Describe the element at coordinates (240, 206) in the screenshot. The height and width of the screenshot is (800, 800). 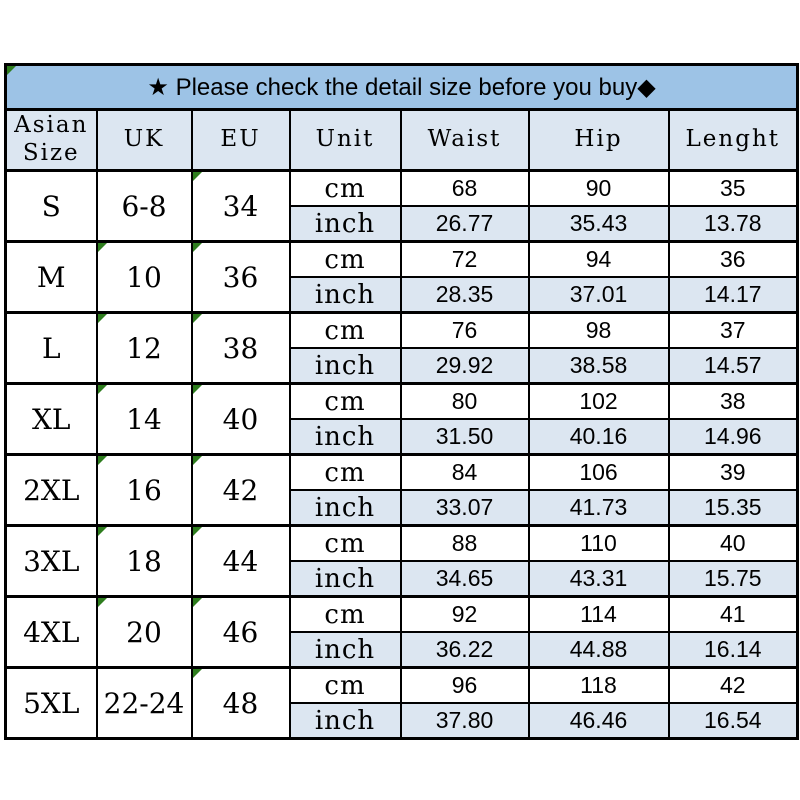
I see `eu-size-cell: 34` at that location.